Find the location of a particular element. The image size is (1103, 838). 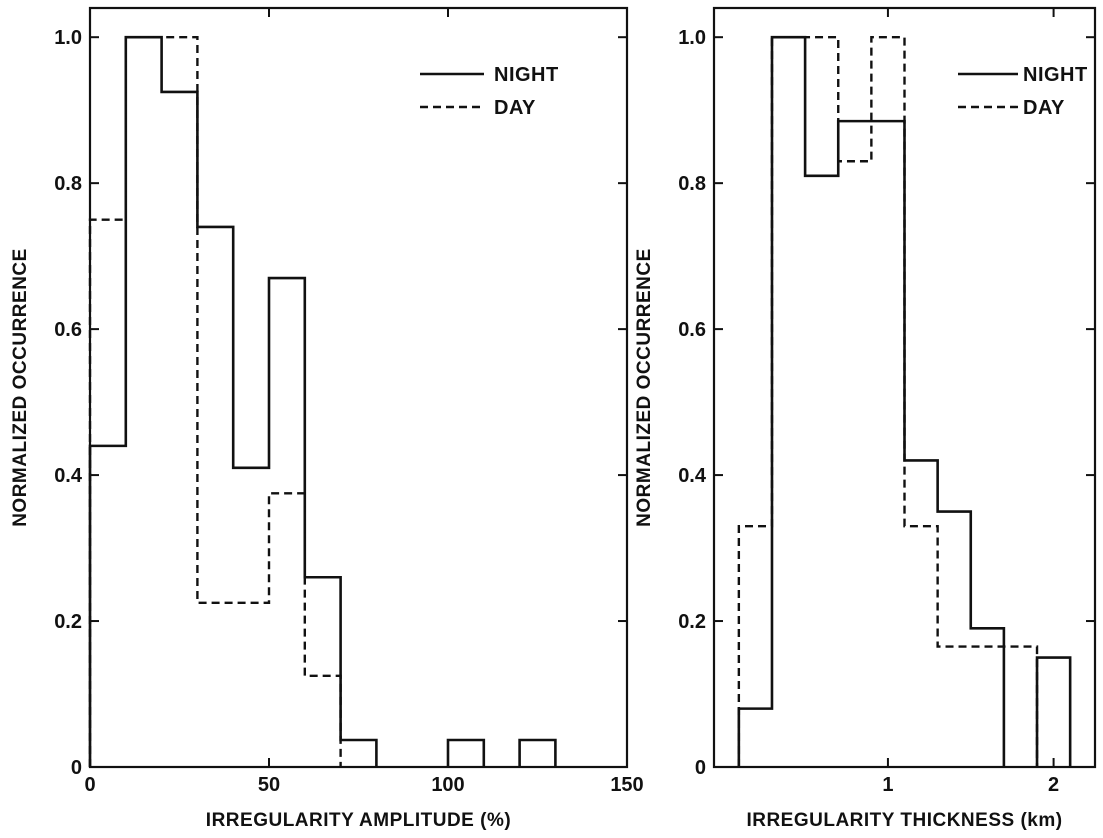

x-tick-label: 50 is located at coordinates (269, 785).